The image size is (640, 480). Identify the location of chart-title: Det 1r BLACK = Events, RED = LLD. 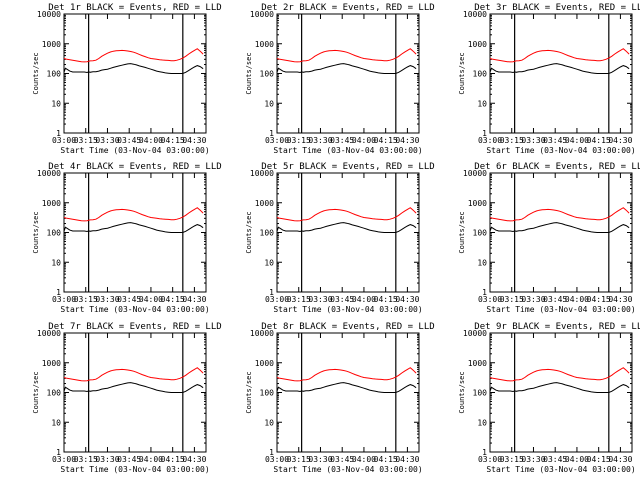
(134, 8).